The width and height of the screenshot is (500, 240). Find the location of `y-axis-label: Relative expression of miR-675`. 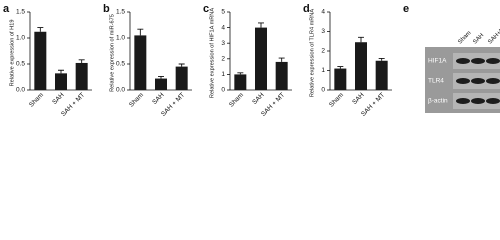

y-axis-label: Relative expression of miR-675 is located at coordinates (112, 53).